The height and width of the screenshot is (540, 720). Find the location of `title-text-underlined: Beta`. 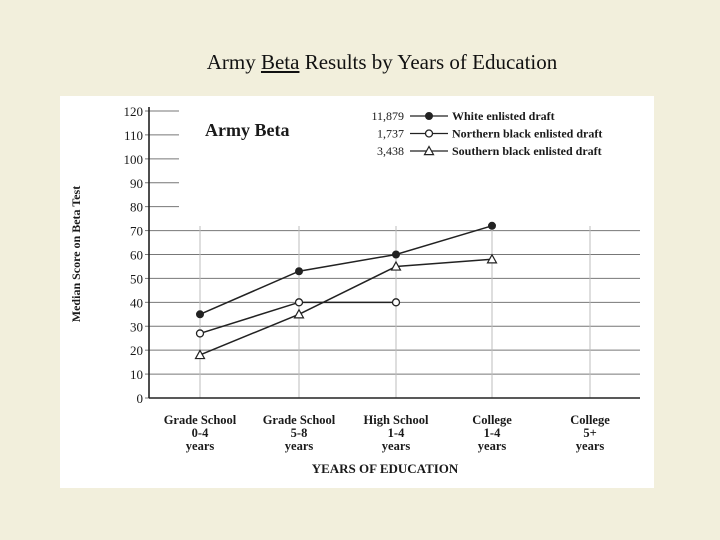

title-text-underlined: Beta is located at coordinates (280, 62).